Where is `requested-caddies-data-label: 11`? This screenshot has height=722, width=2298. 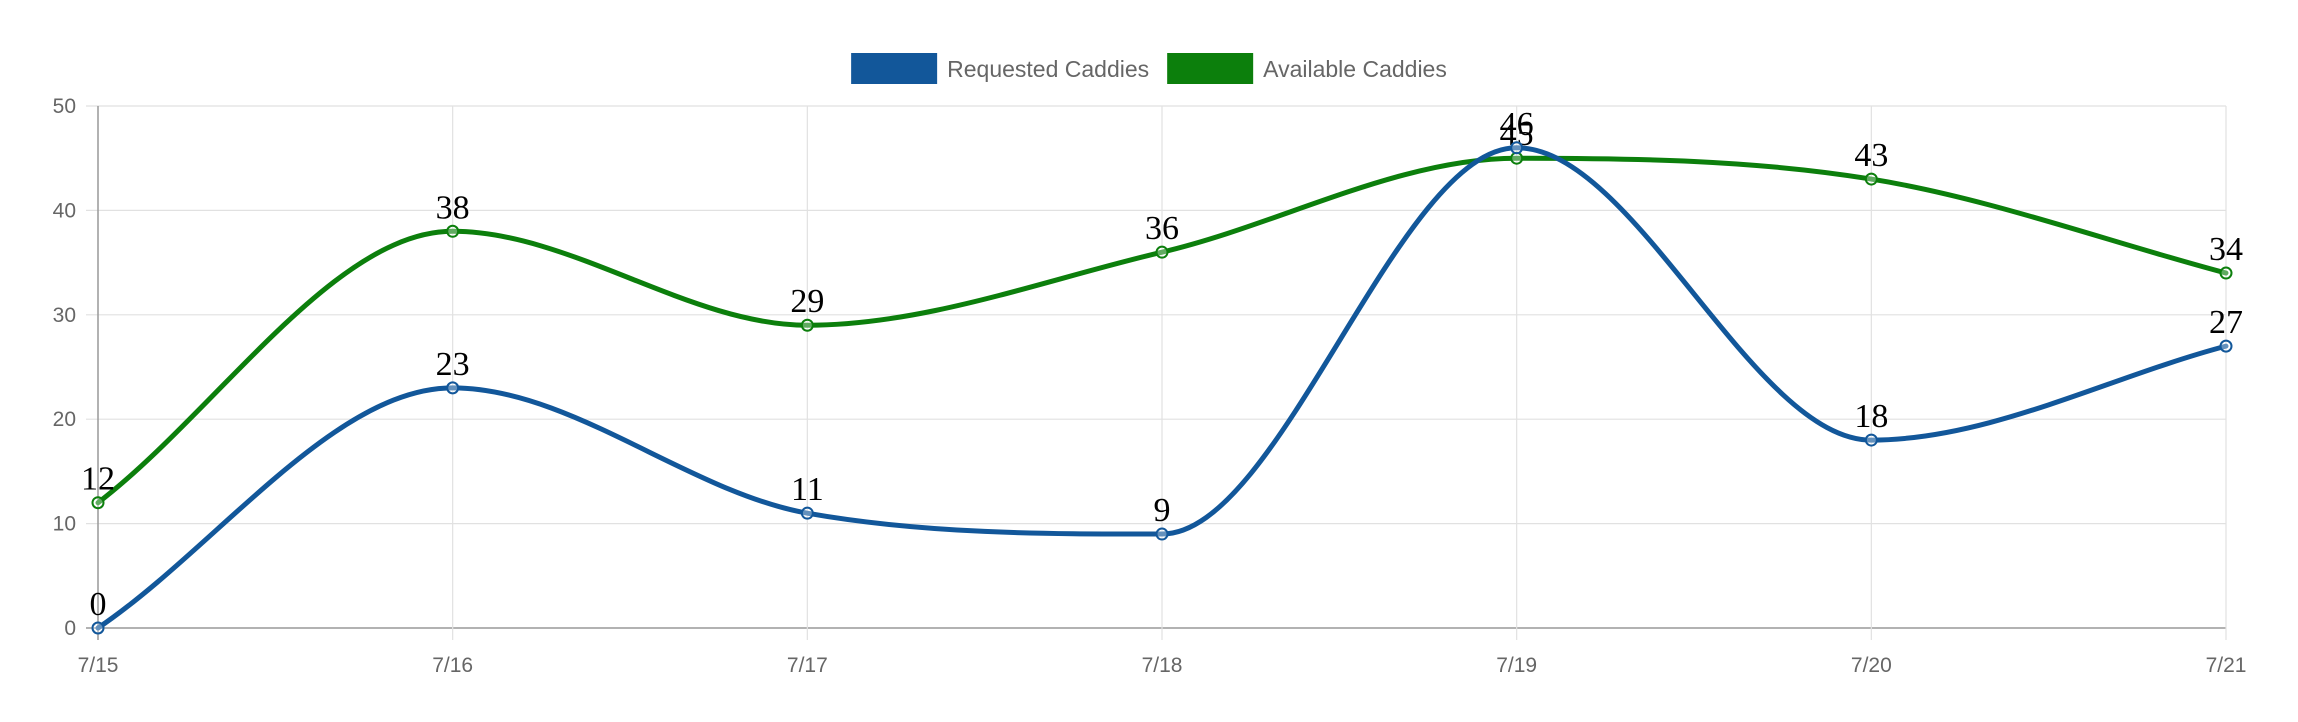
requested-caddies-data-label: 11 is located at coordinates (807, 489).